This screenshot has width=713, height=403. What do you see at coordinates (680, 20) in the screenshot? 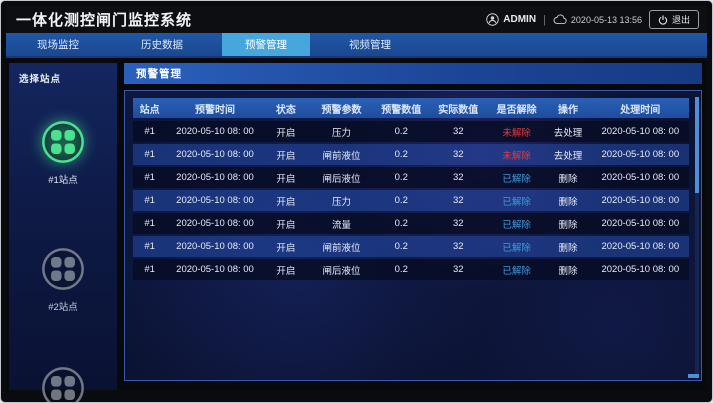
I see `logout-label: 退出` at bounding box center [680, 20].